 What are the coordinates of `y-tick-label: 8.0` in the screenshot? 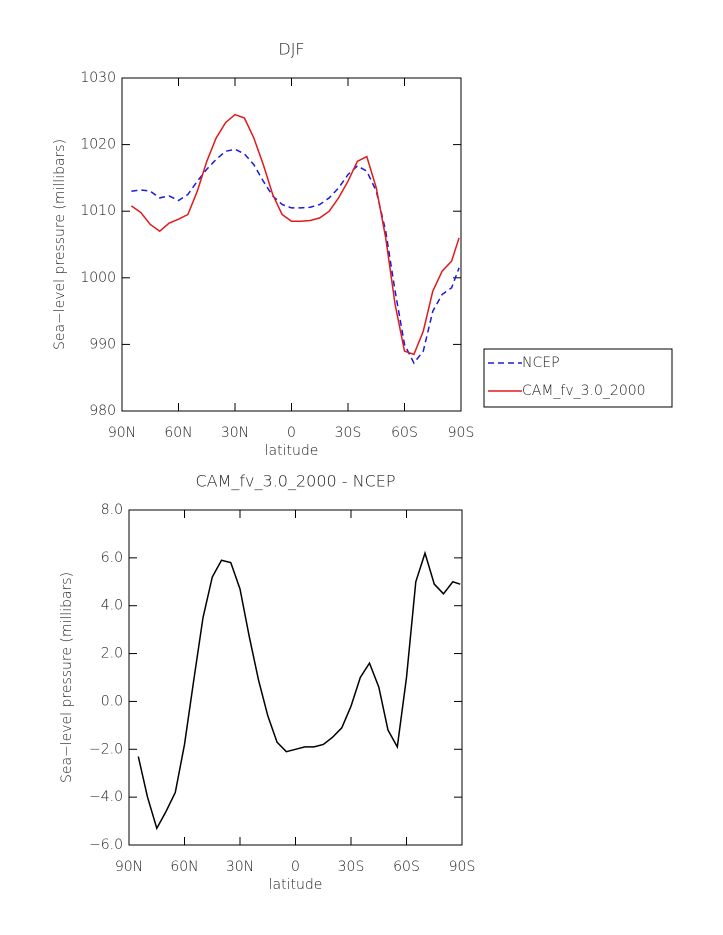 It's located at (112, 510).